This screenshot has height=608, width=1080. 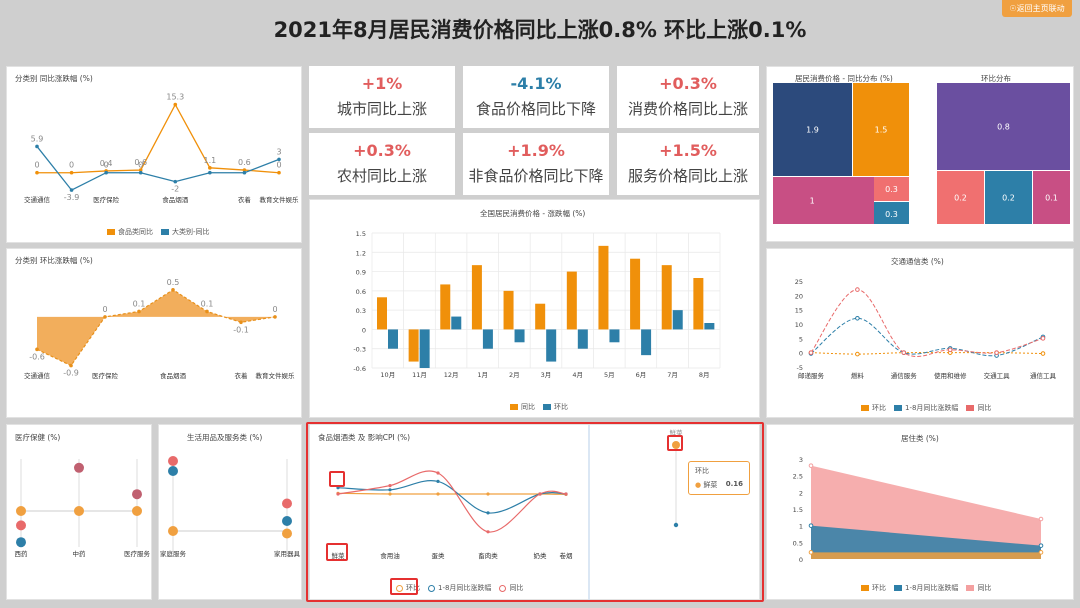 What do you see at coordinates (917, 261) in the screenshot?
I see `panel-title: 交通通信类 (%)` at bounding box center [917, 261].